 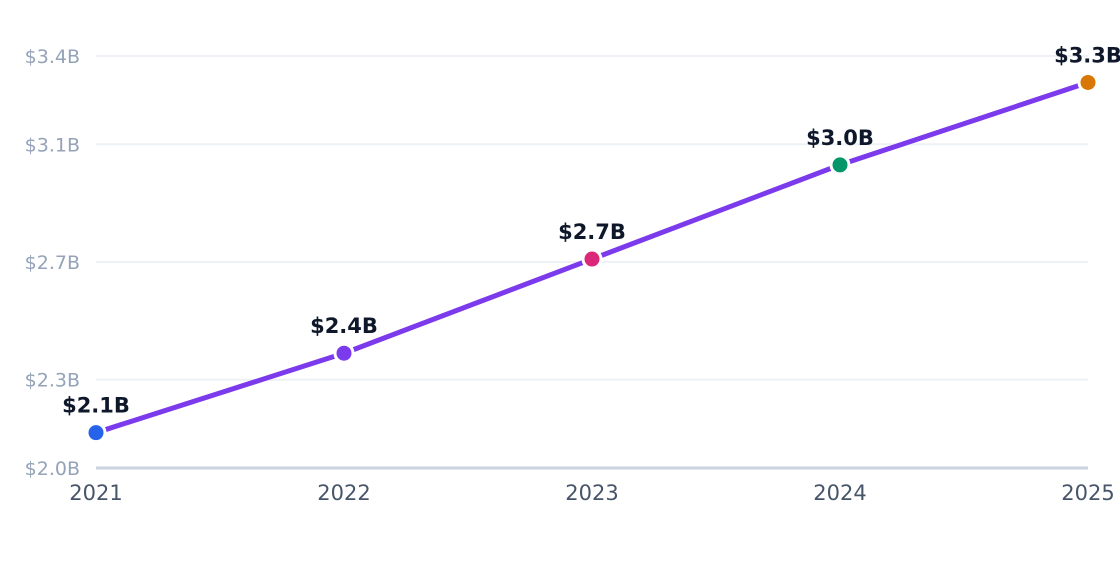 What do you see at coordinates (52, 145) in the screenshot?
I see `y-tick-label: $3.1B` at bounding box center [52, 145].